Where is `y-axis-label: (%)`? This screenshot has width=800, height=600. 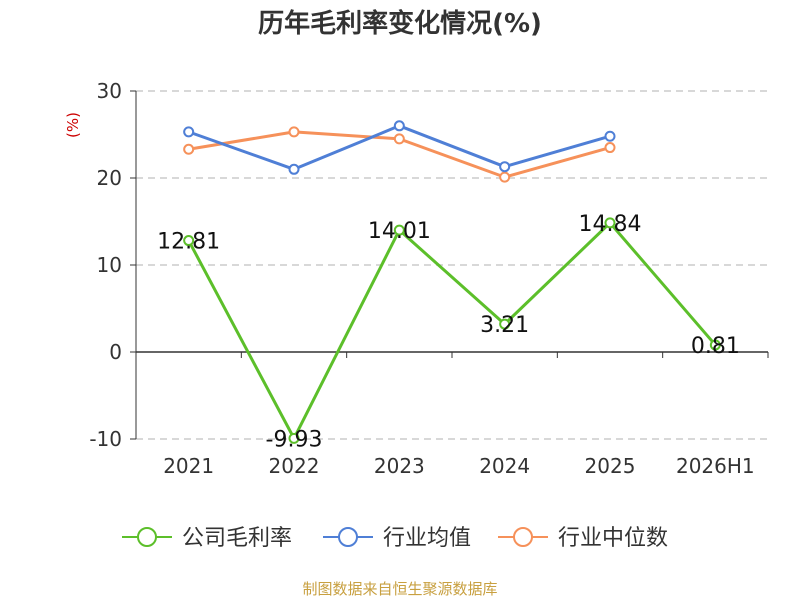
y-axis-label: (%) is located at coordinates (73, 125).